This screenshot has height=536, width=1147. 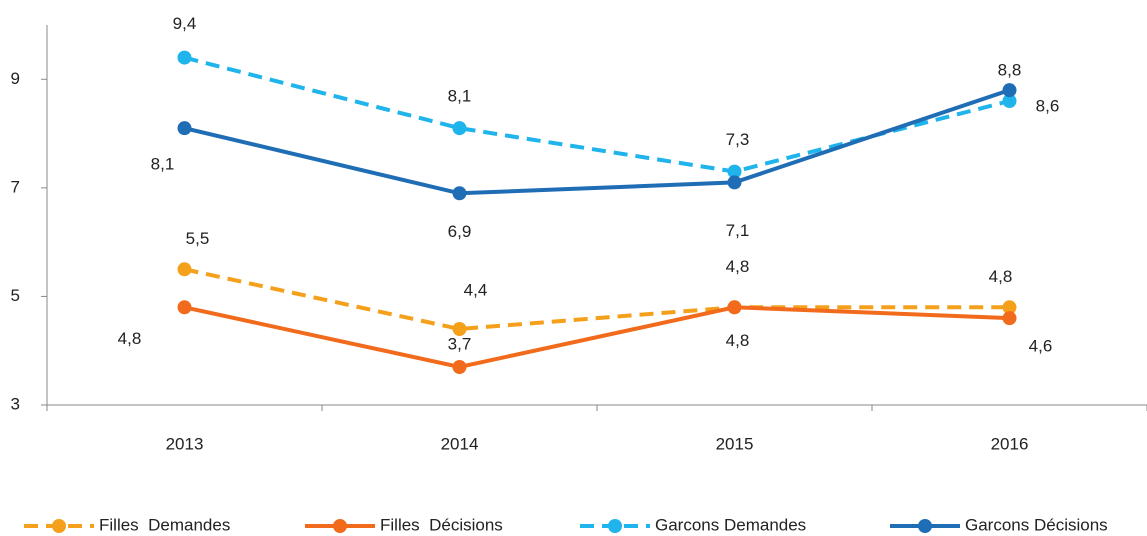 I want to click on x-tick-label: 2014, so click(x=460, y=443).